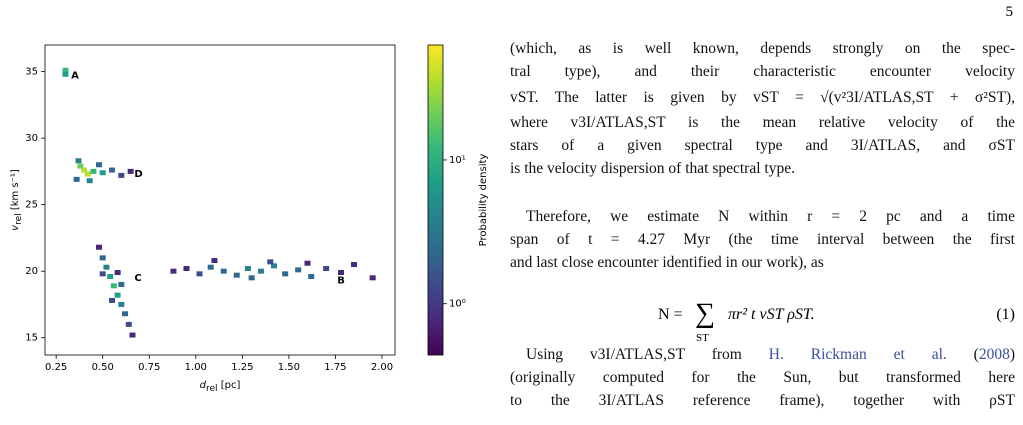 The image size is (1023, 425). I want to click on x-tick-label: 1.50, so click(289, 367).